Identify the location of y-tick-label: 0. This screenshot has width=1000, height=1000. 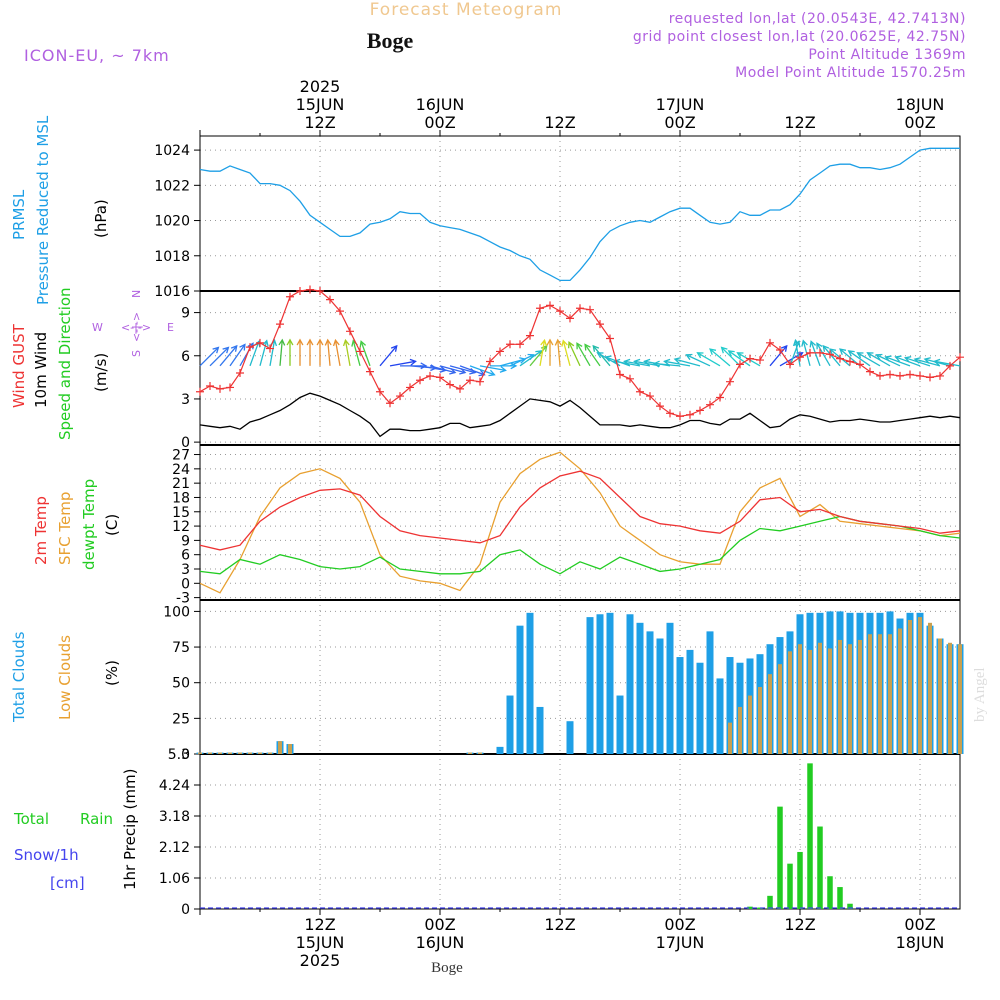
(185, 755).